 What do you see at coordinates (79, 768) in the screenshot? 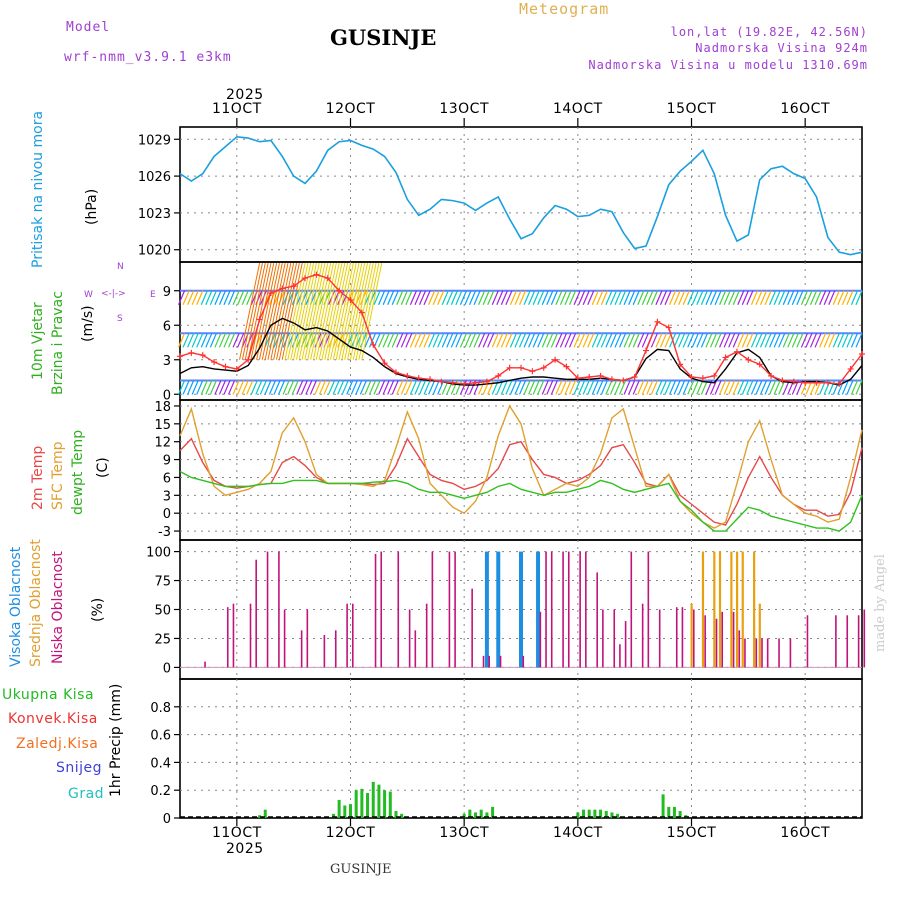
I see `legend-snow: Snijeg` at bounding box center [79, 768].